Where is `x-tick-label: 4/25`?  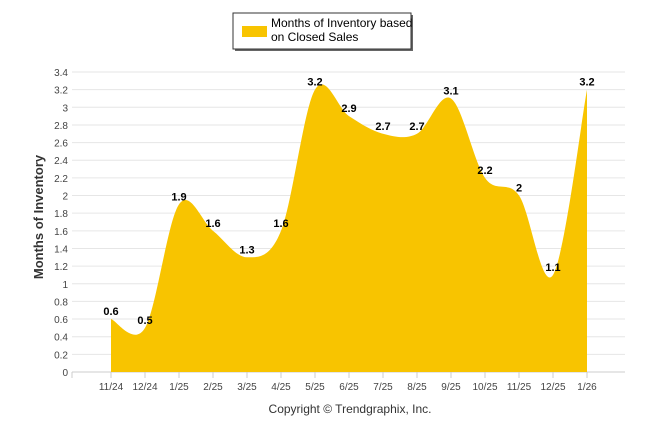 x-tick-label: 4/25 is located at coordinates (281, 387).